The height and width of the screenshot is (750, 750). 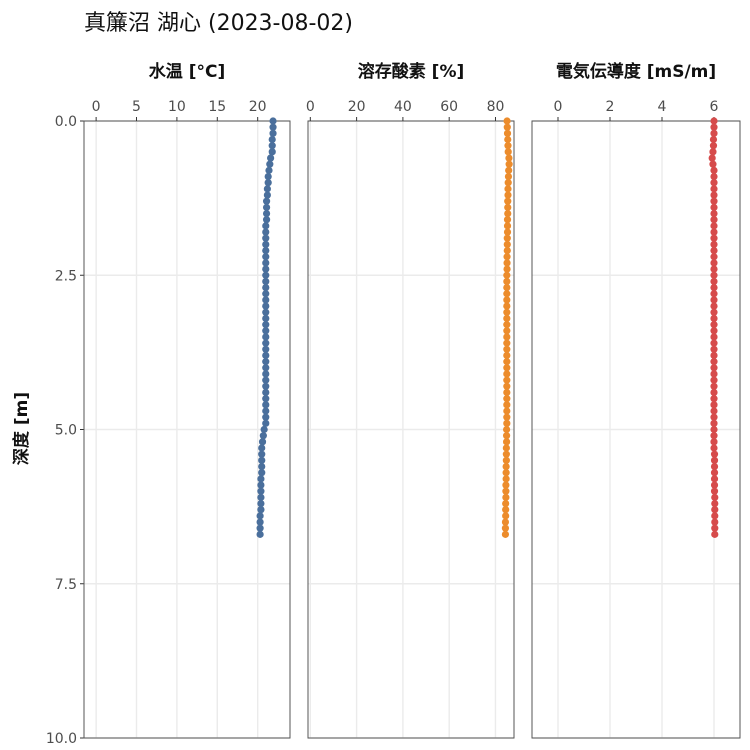 I want to click on depth-axis: 0.0 2.5 5.0 7.5 10.0 深度 [m], so click(x=47, y=430).